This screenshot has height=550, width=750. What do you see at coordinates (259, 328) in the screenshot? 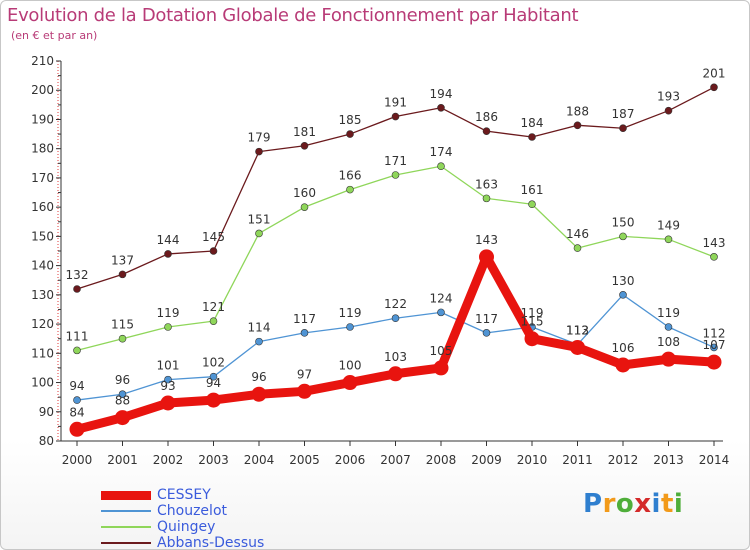
I see `data-label: 114` at bounding box center [259, 328].